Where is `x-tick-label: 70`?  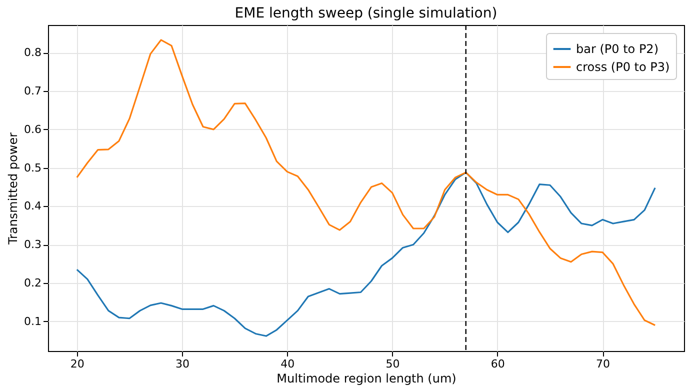 x-tick-label: 70 is located at coordinates (603, 364).